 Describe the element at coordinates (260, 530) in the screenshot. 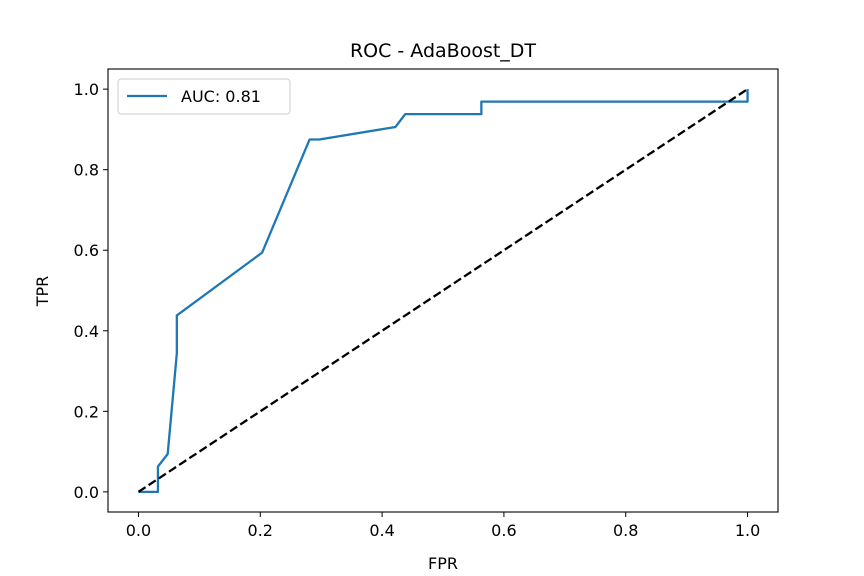

I see `x-tick-label: 0.2` at that location.